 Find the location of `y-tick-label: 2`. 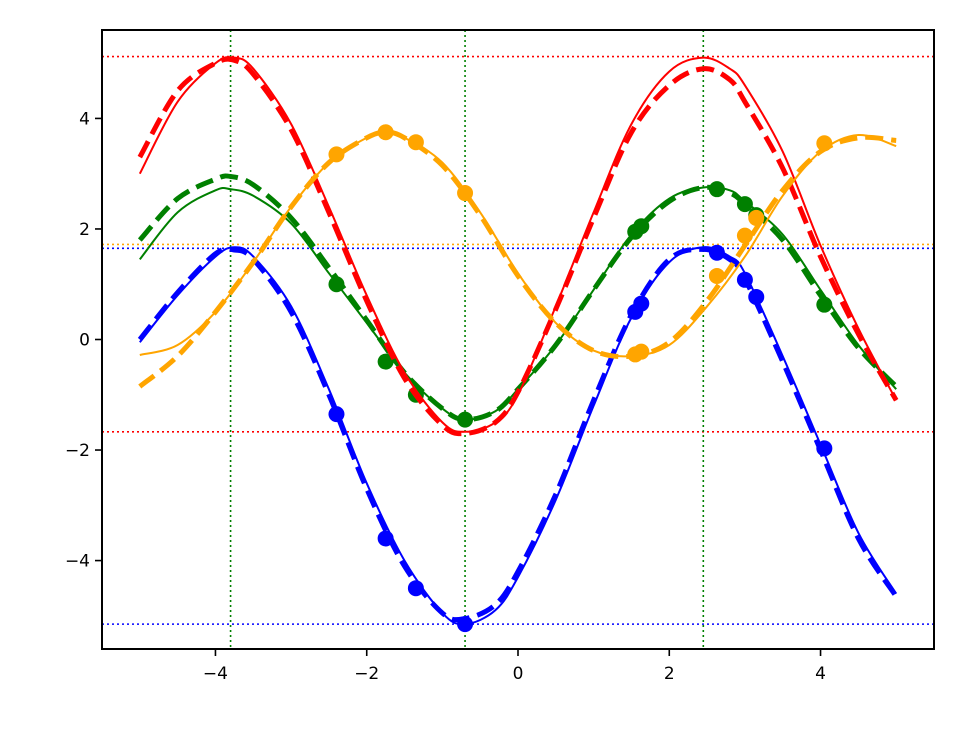

y-tick-label: 2 is located at coordinates (84, 230).